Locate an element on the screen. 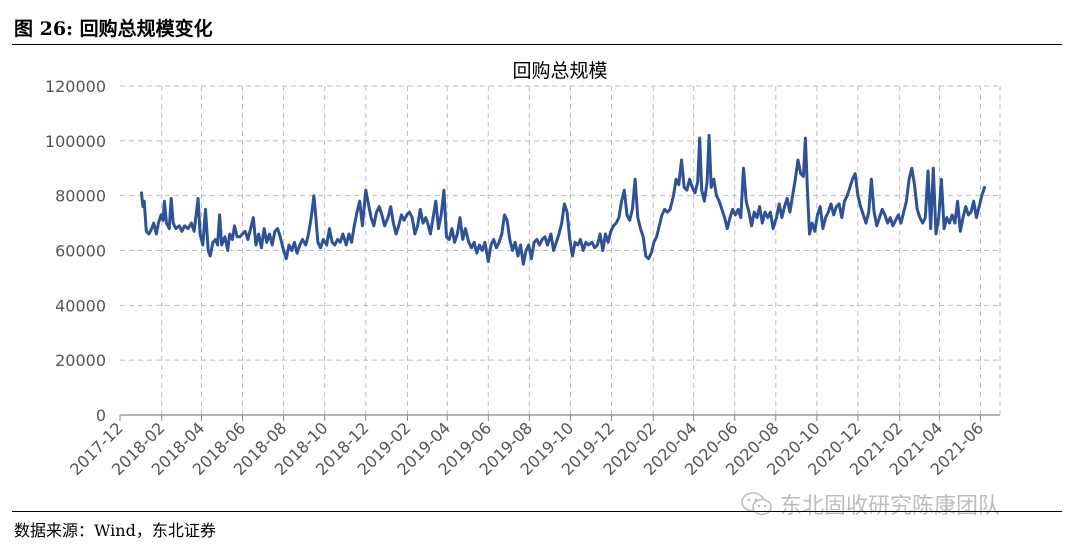 The image size is (1080, 550). bottom-divider is located at coordinates (537, 511).